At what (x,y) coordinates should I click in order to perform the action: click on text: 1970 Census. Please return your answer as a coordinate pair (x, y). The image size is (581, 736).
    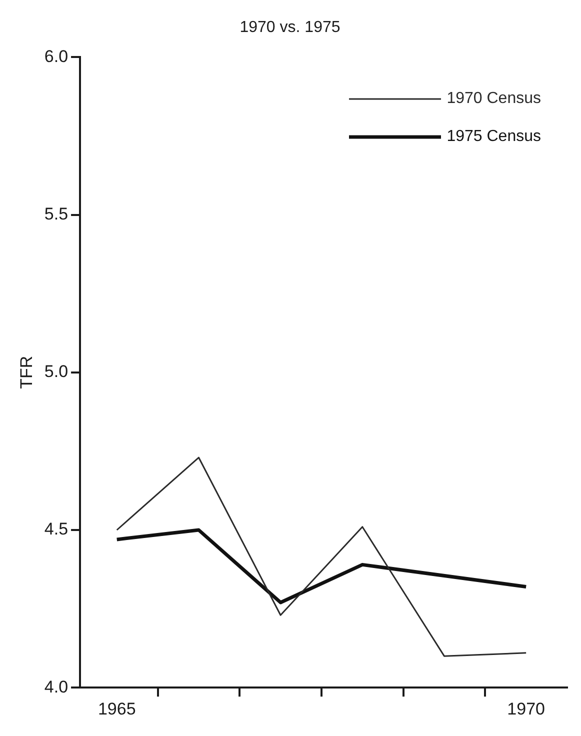
    Looking at the image, I should click on (493, 99).